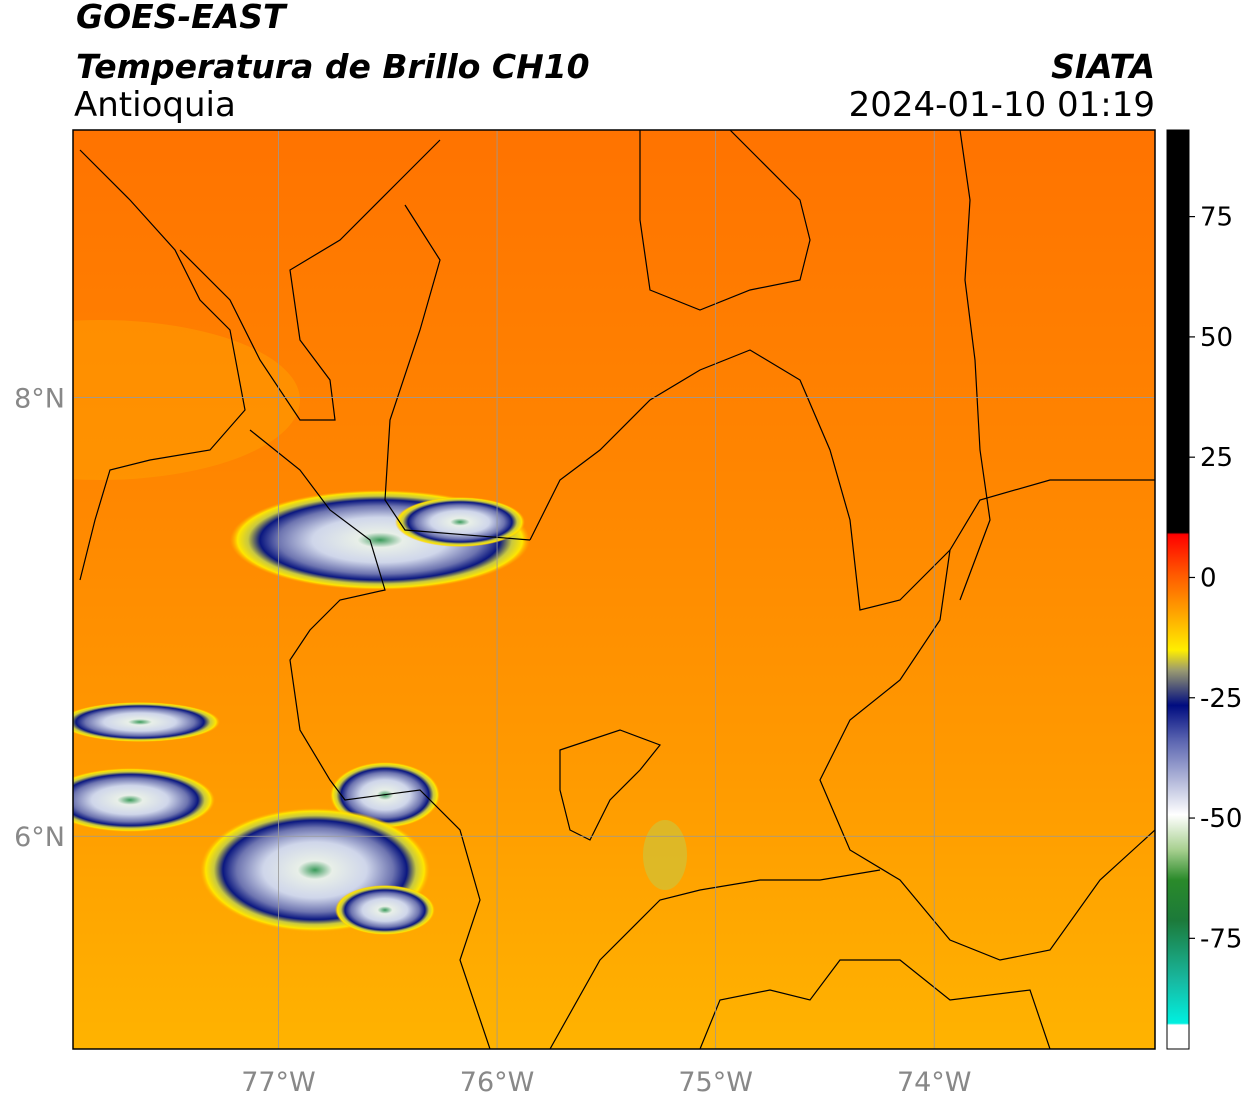 This screenshot has width=1252, height=1099. What do you see at coordinates (1221, 699) in the screenshot?
I see `colorbar-tick-label: -25` at bounding box center [1221, 699].